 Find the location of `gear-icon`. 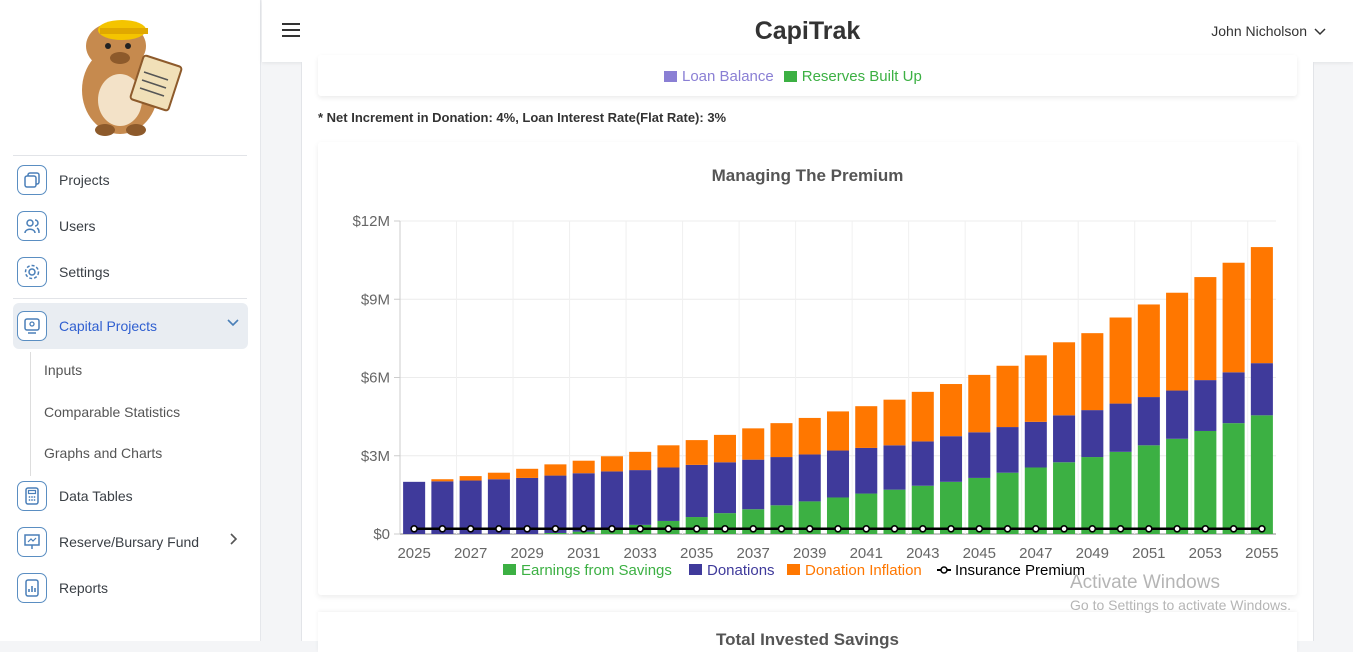

gear-icon is located at coordinates (32, 272).